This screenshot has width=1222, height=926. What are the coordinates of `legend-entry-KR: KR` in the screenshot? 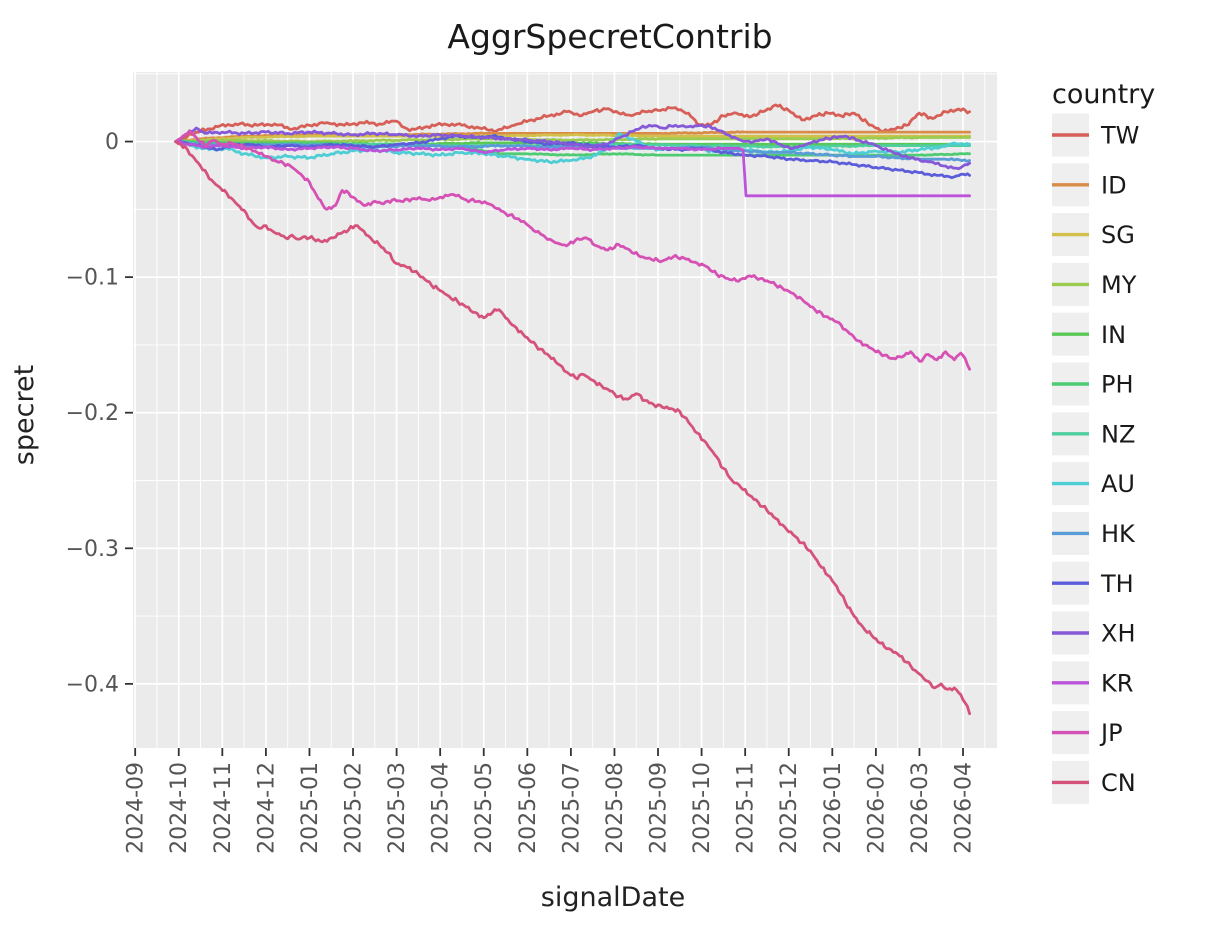 It's located at (1092, 683).